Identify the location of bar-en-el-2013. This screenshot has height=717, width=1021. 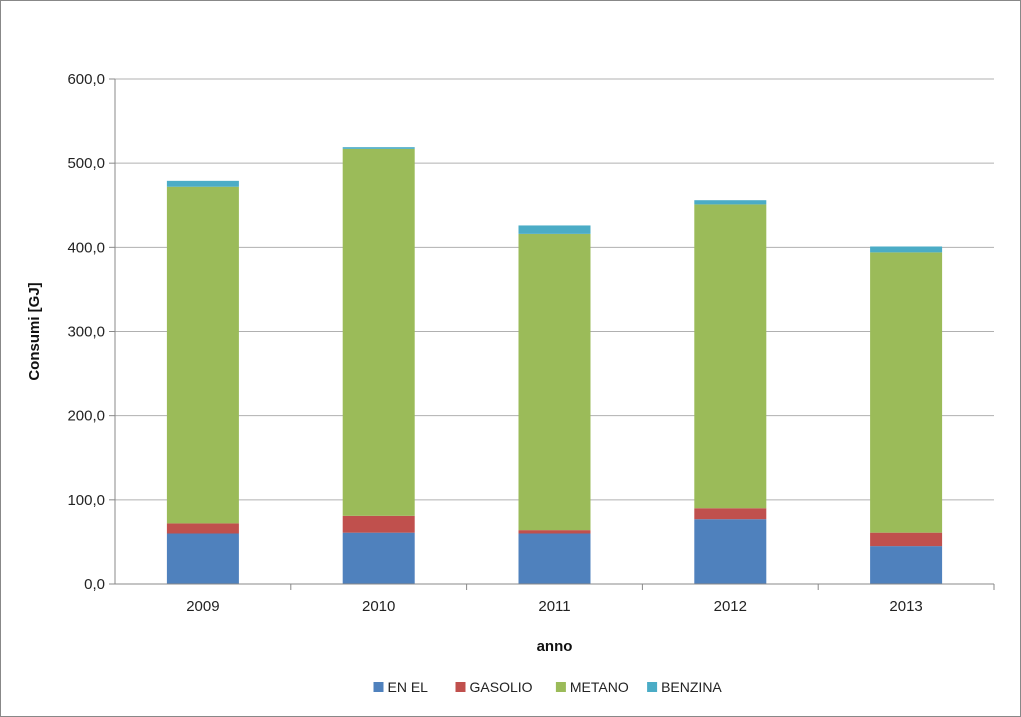
(906, 565).